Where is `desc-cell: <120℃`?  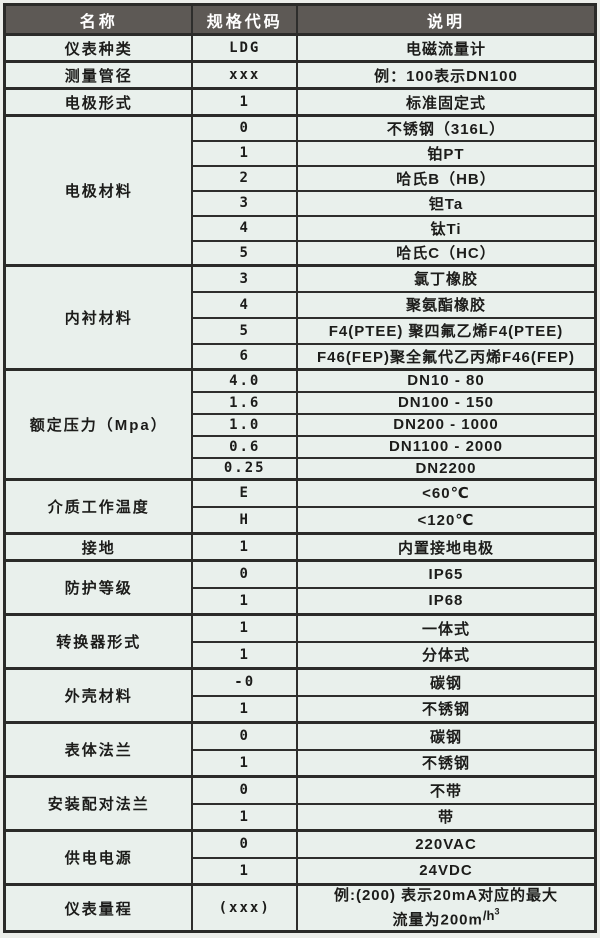 desc-cell: <120℃ is located at coordinates (446, 520).